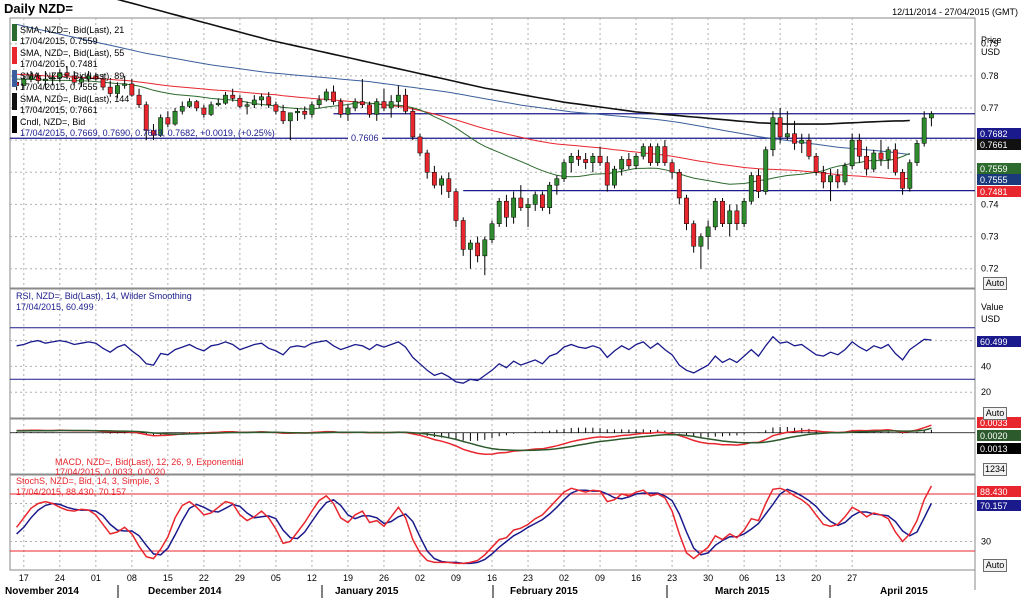  What do you see at coordinates (990, 269) in the screenshot?
I see `price-tick-label: 0.72` at bounding box center [990, 269].